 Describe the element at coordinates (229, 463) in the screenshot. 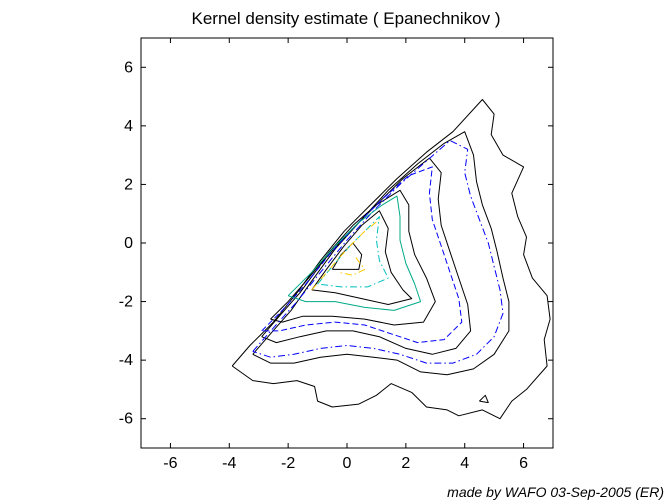

I see `x-tick-label: -4` at that location.